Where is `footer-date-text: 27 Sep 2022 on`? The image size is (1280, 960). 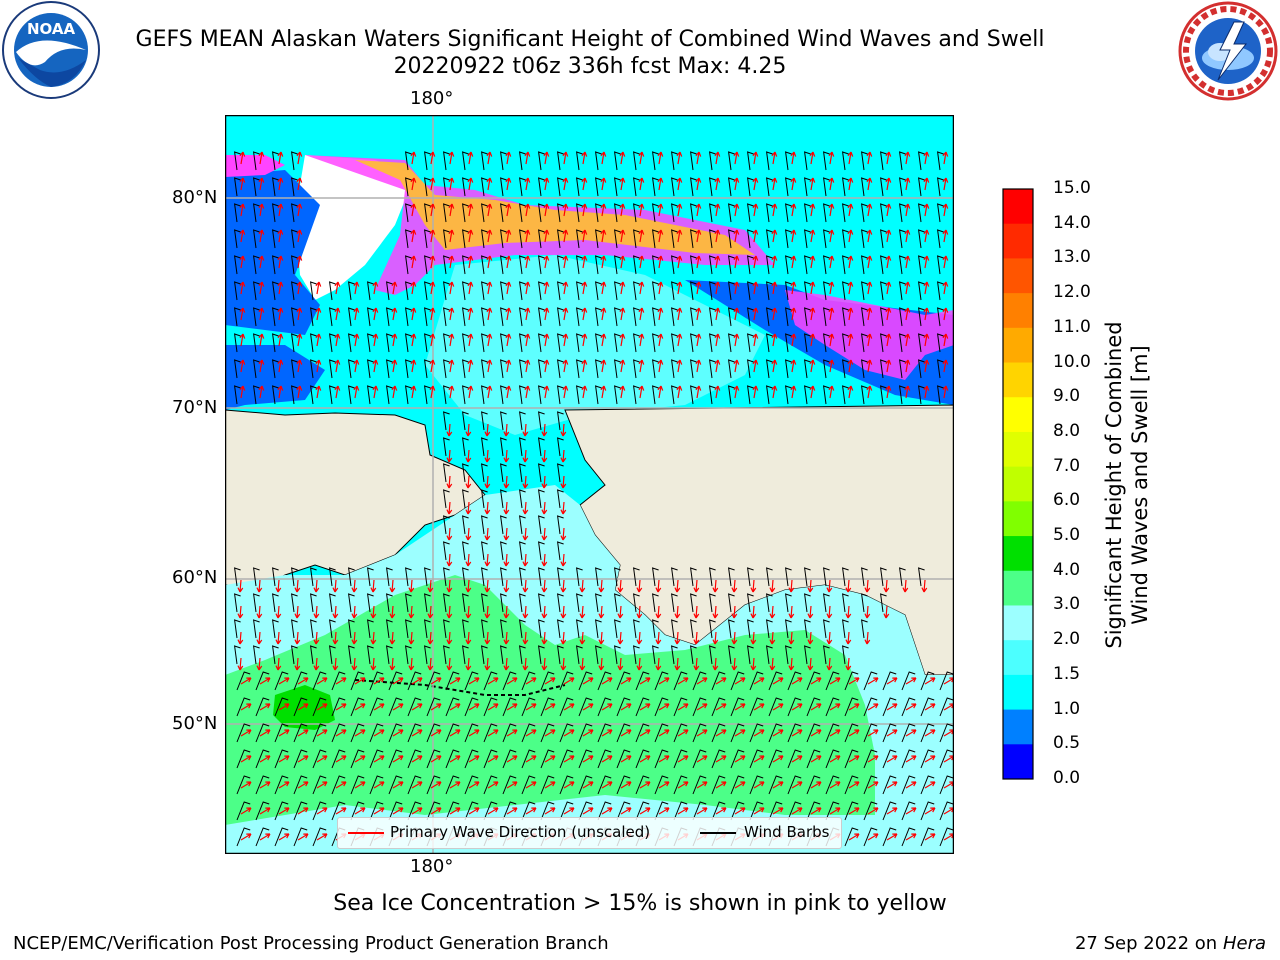 footer-date-text: 27 Sep 2022 on is located at coordinates (1146, 943).